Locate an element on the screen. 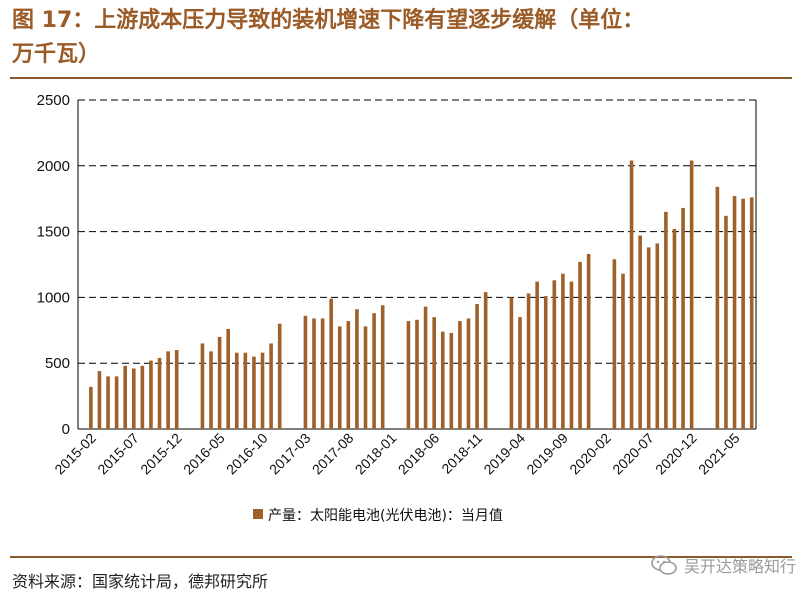  y-tick-label: 0 is located at coordinates (66, 429).